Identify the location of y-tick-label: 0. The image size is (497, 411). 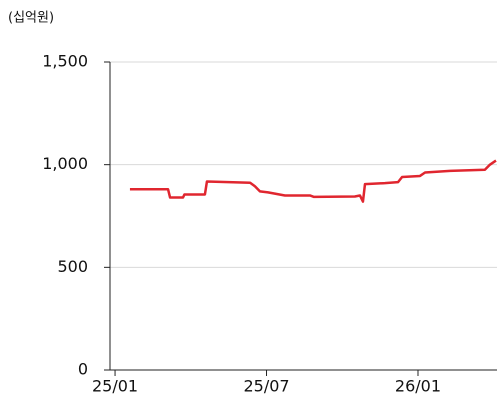
(83, 369).